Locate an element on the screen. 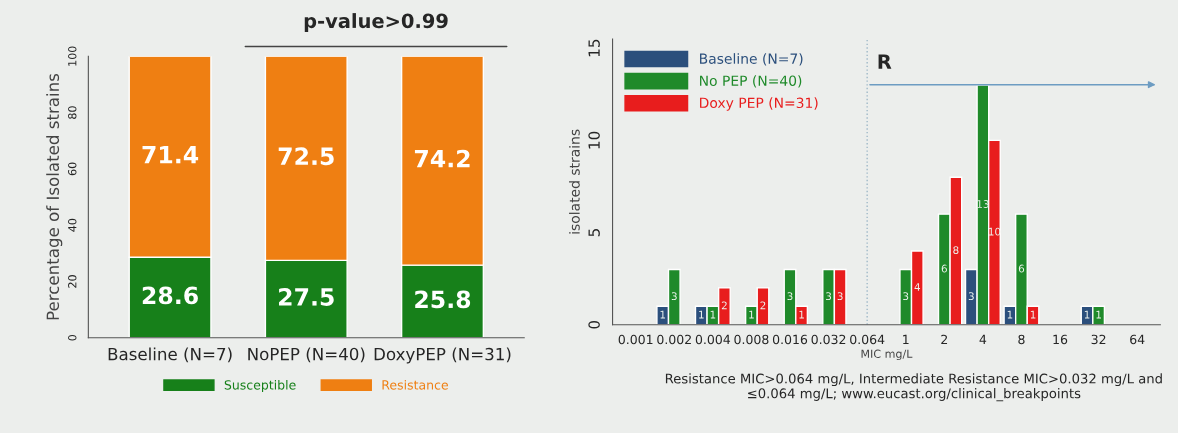 Image resolution: width=1178 pixels, height=433 pixels. y-tick-label: 100 is located at coordinates (72, 56).